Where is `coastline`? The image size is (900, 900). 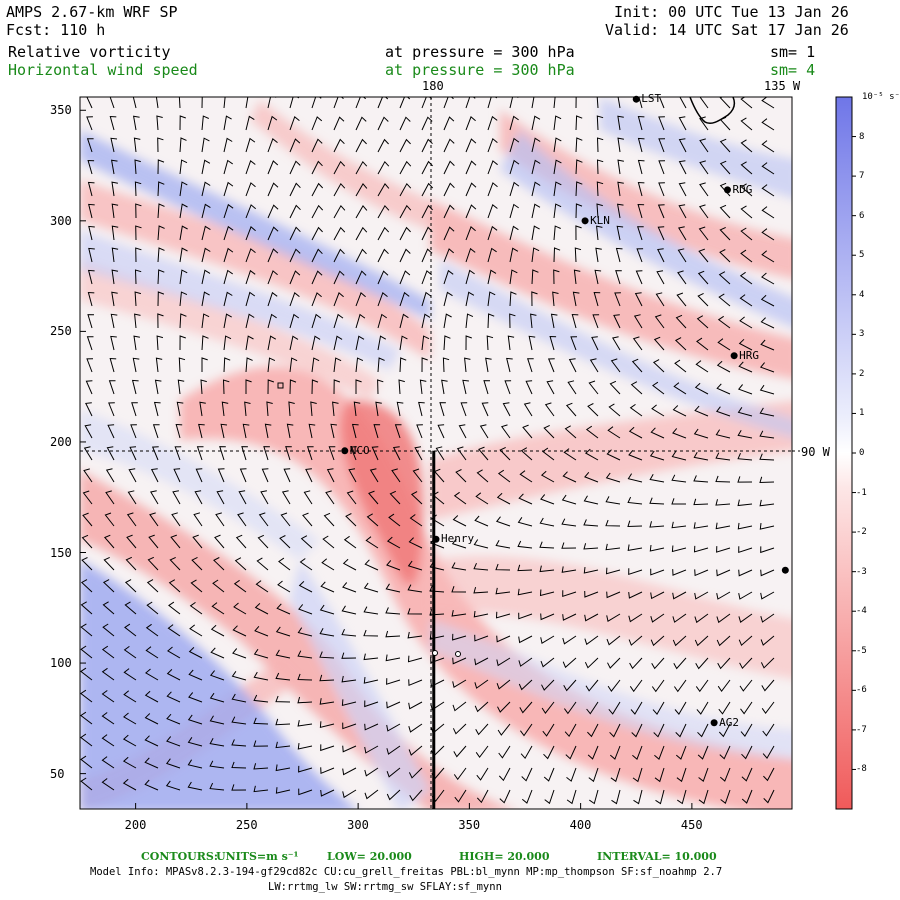
coastline is located at coordinates (712, 111).